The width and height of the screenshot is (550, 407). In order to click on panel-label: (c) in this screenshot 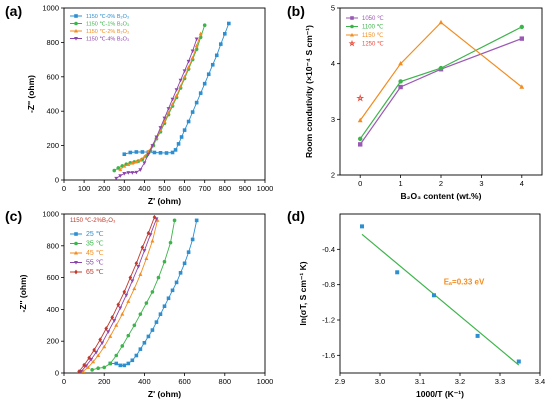, I will do `click(13, 216)`.